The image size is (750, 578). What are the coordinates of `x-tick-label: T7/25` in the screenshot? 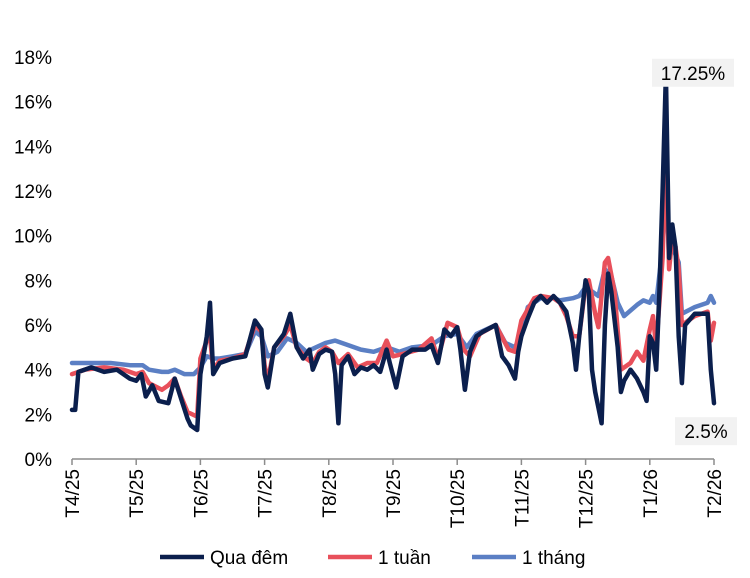 It's located at (266, 493).